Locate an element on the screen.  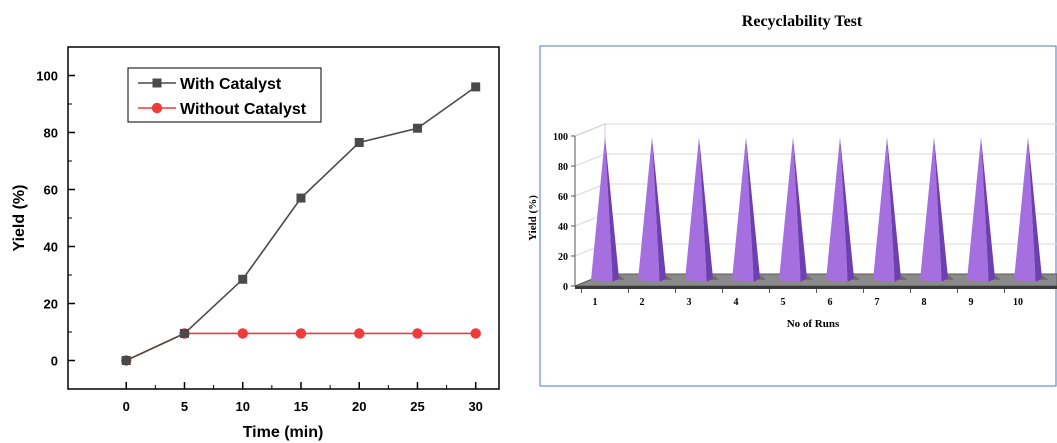
x-tick-label: 7 is located at coordinates (877, 302).